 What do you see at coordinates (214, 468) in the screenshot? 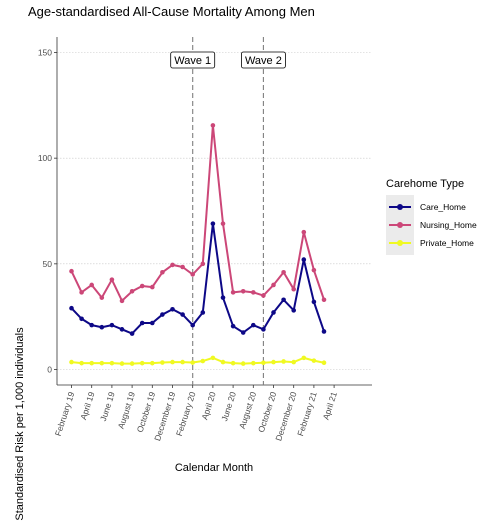
I see `x-axis-label: Calendar Month` at bounding box center [214, 468].